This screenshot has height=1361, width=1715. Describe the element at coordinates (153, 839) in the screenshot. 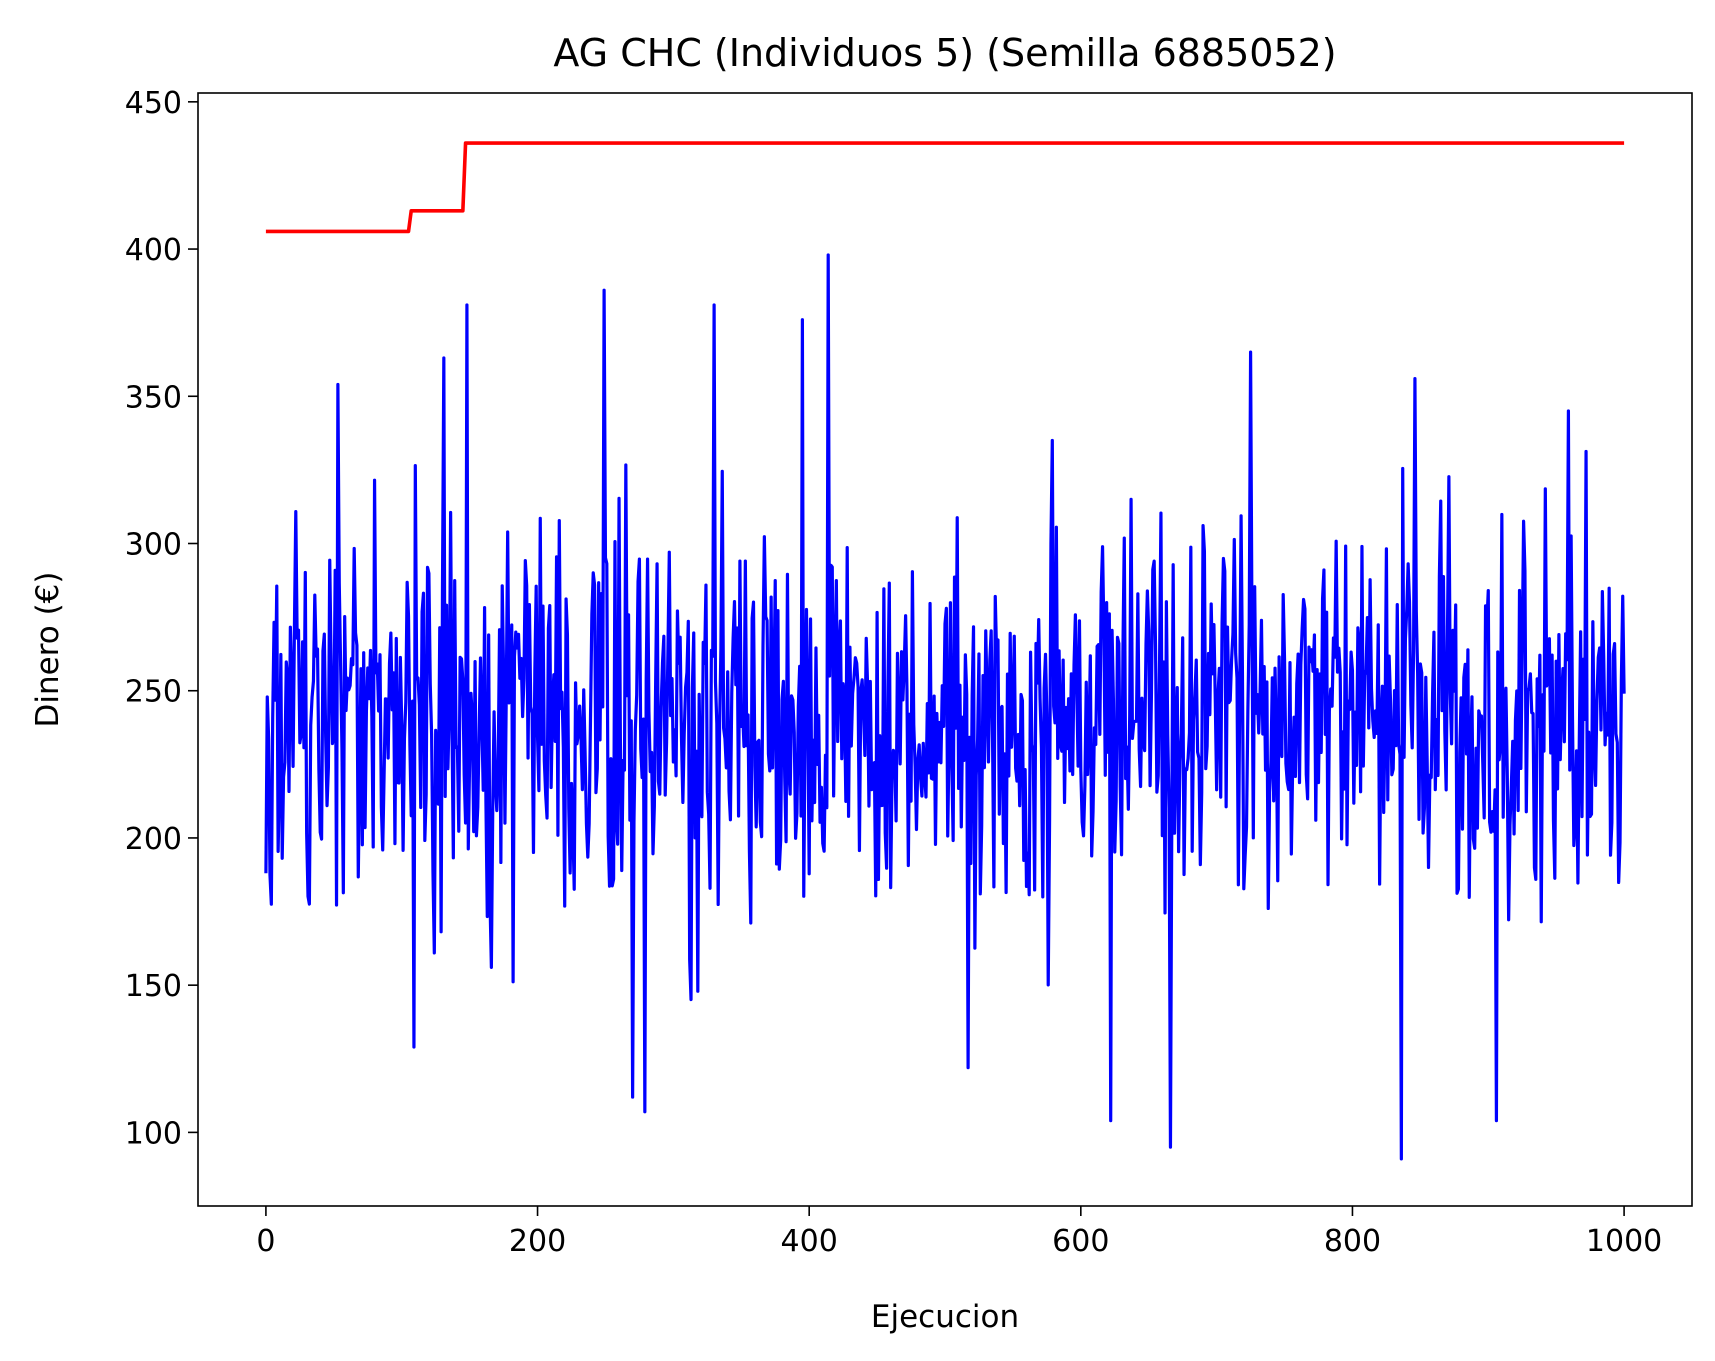

I see `y-tick-label: 200` at that location.